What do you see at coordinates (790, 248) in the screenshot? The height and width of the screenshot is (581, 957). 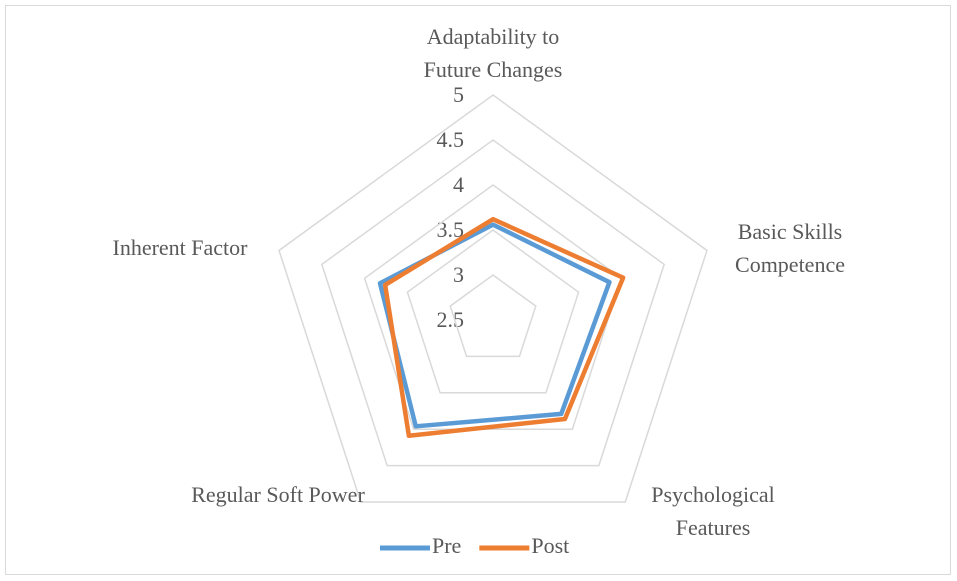 I see `category-label: Basic Skills Competence` at bounding box center [790, 248].